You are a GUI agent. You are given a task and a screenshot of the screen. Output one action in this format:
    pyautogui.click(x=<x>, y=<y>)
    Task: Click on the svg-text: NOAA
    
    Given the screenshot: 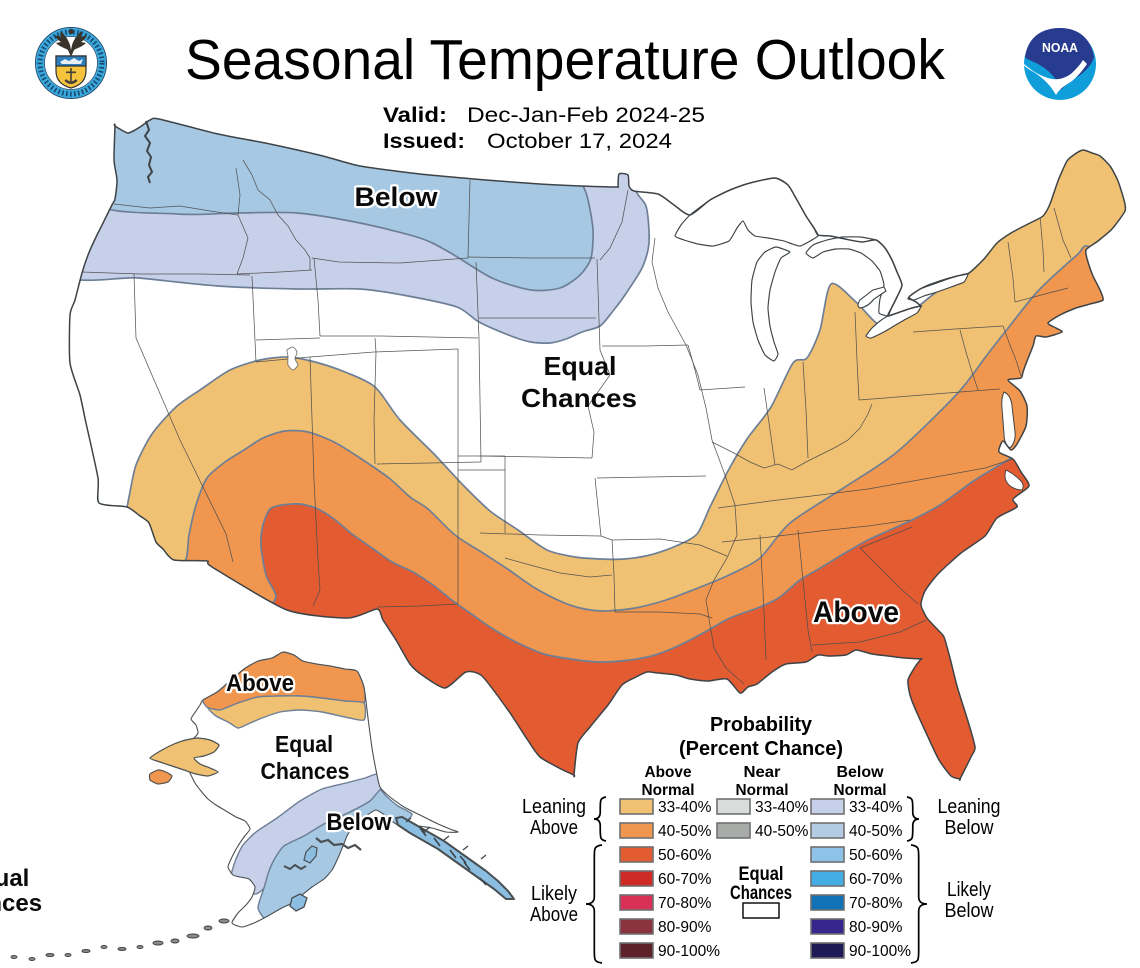 What is the action you would take?
    pyautogui.click(x=1060, y=47)
    